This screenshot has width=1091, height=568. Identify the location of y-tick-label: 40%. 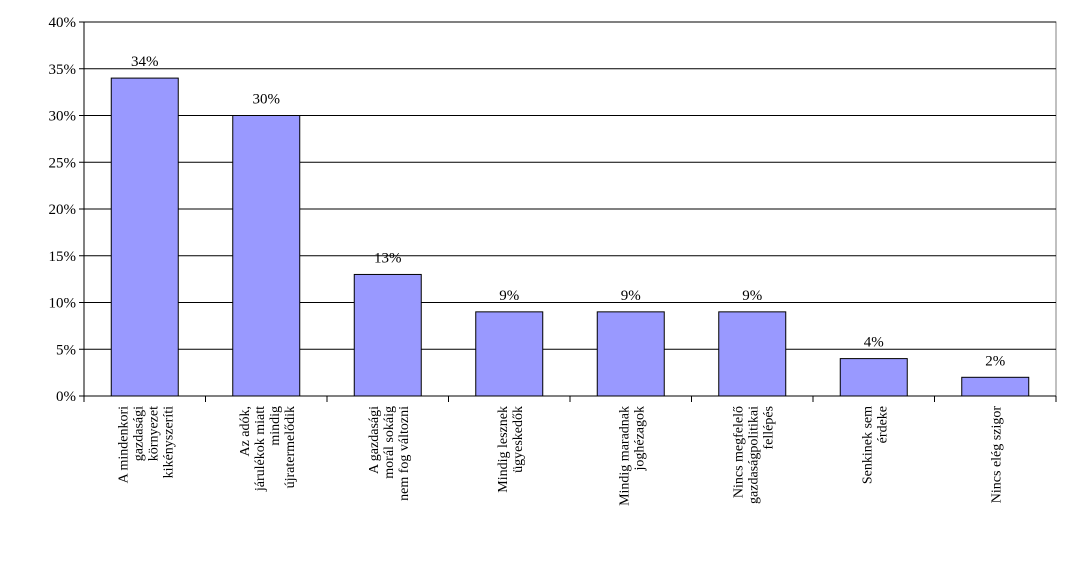
(63, 23).